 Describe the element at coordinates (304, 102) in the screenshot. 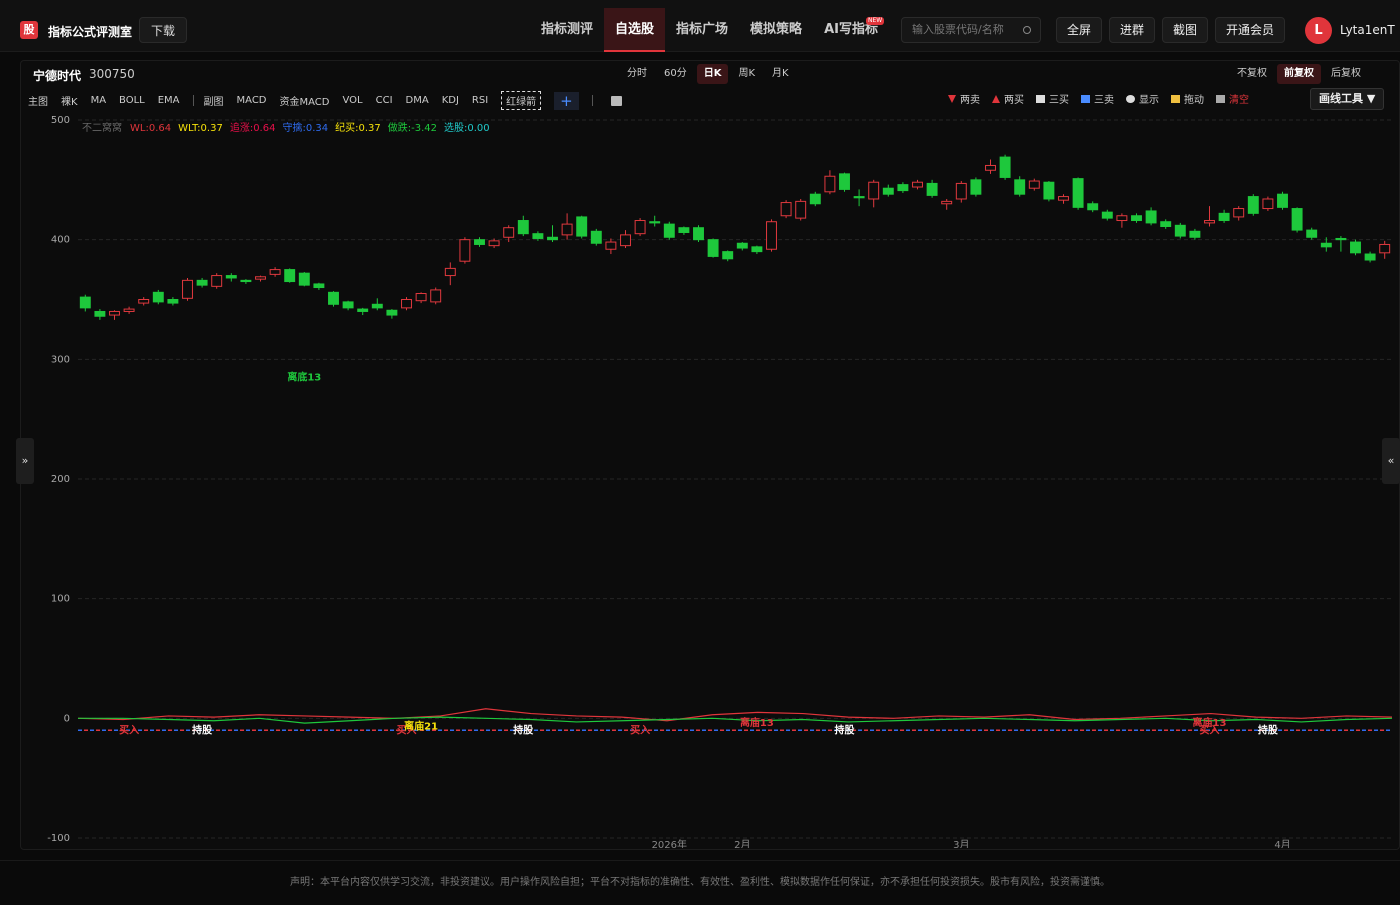

I see `sub-indicator: 资金MACD` at that location.